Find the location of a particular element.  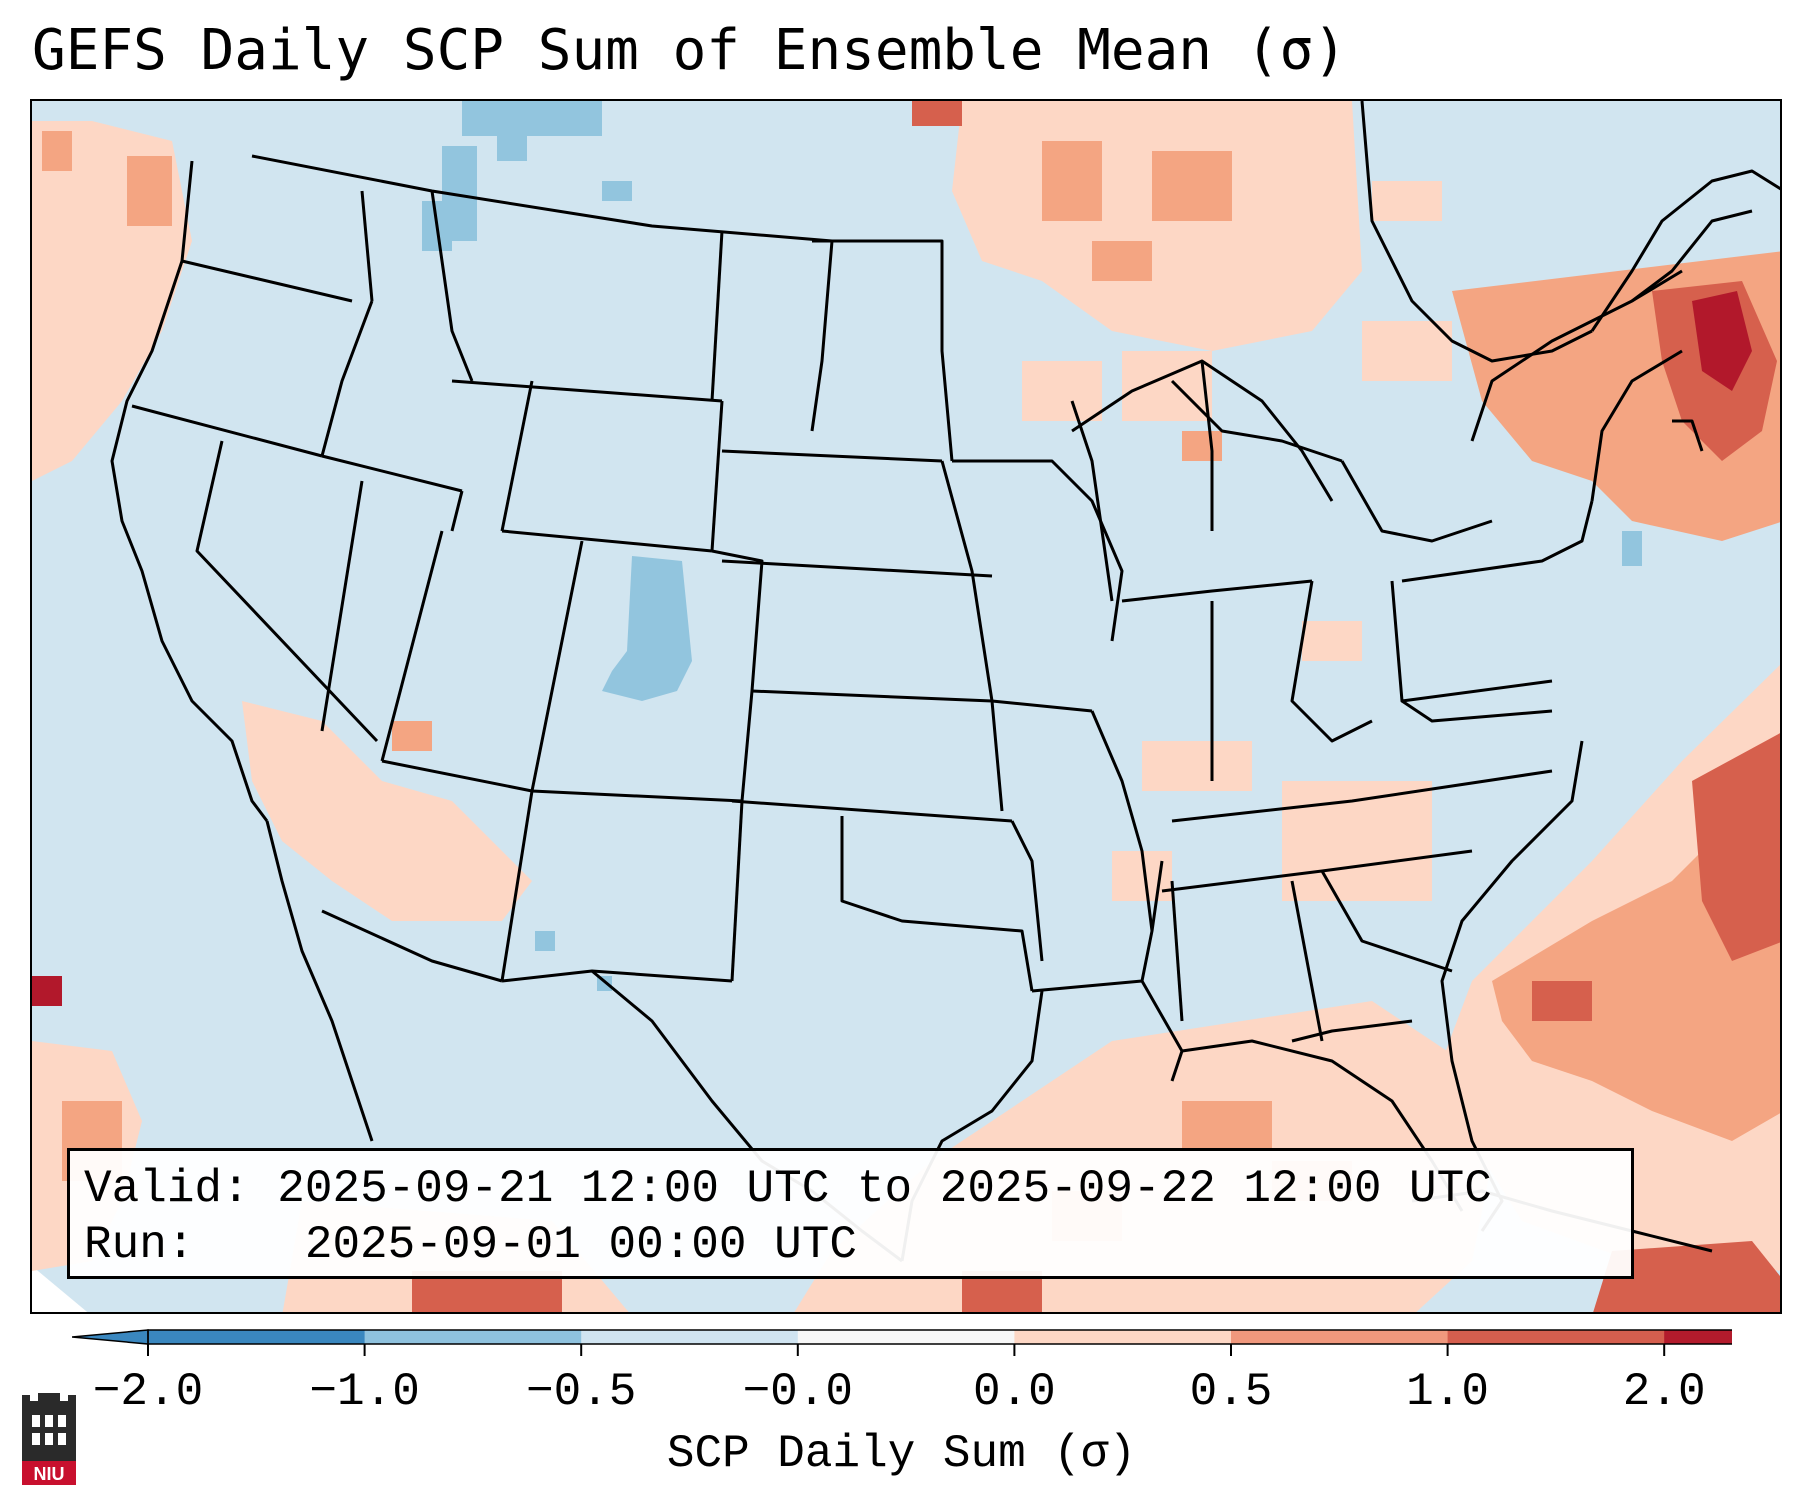

colorbar is located at coordinates (902, 1342).